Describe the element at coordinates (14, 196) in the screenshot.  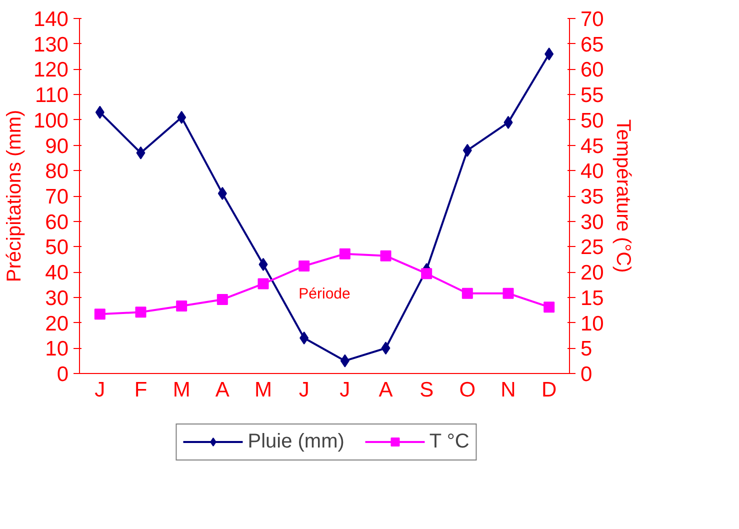
I see `y-axis-title: Précipitations (mm)` at that location.